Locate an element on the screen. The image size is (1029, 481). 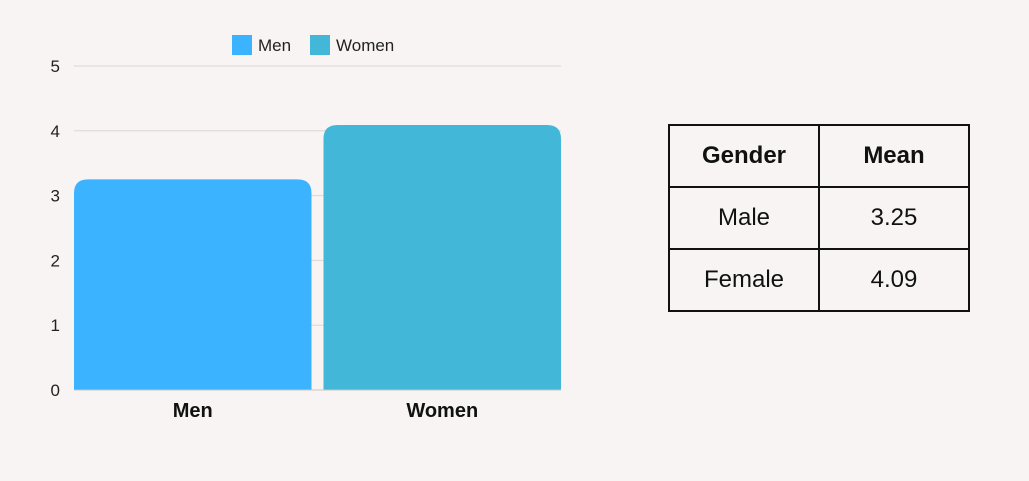
table-cell-gender: Female is located at coordinates (744, 280).